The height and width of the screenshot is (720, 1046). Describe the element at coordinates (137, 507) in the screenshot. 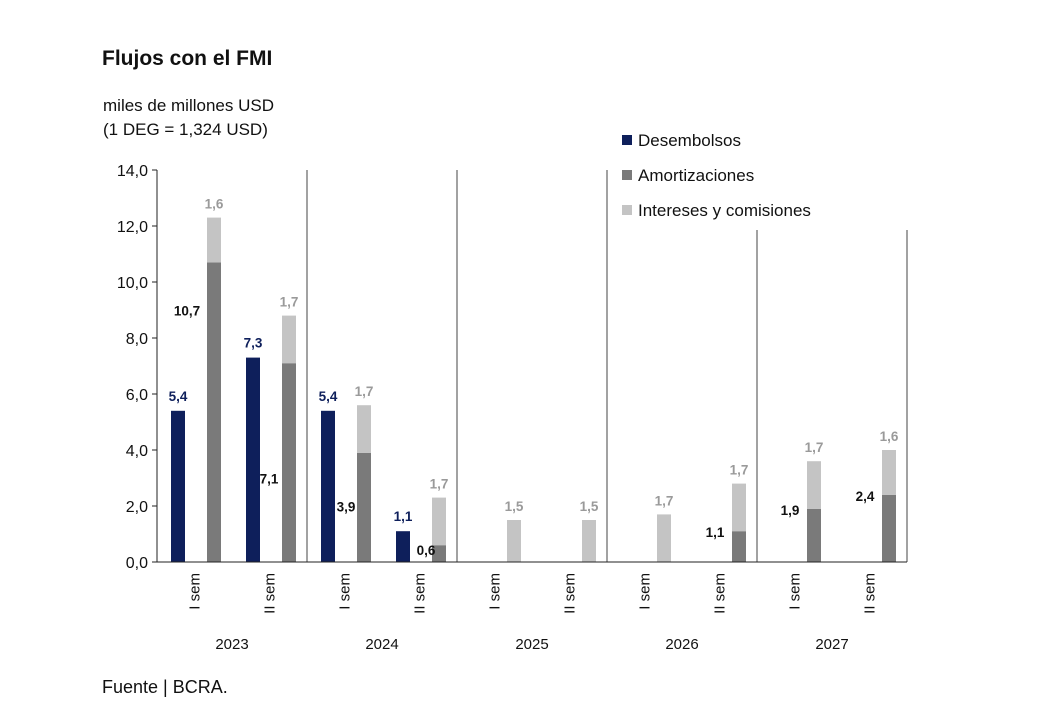

I see `y-tick-label: 2,0` at that location.